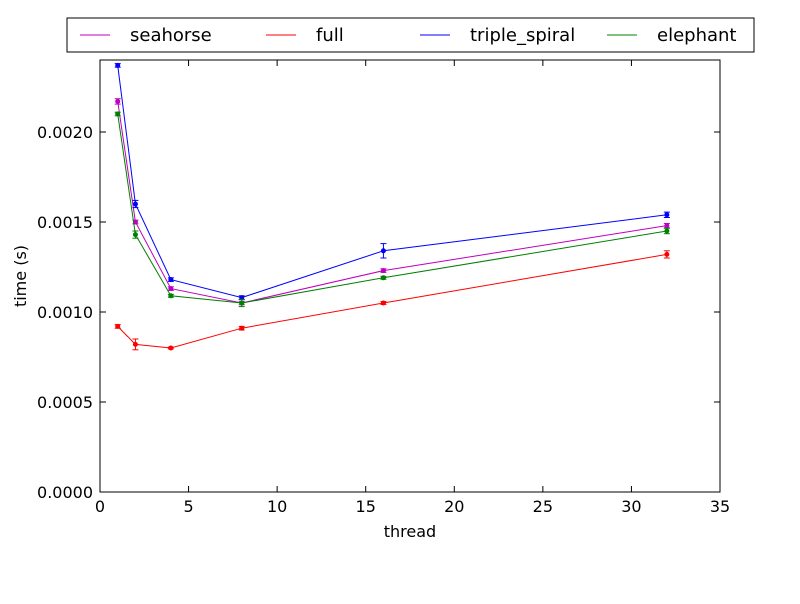 This screenshot has width=800, height=604. I want to click on x-tick-label: 20, so click(454, 506).